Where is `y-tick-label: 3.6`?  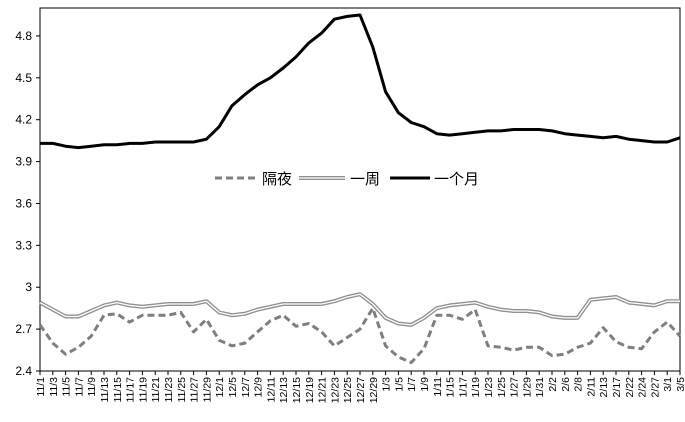 y-tick-label: 3.6 is located at coordinates (23, 203).